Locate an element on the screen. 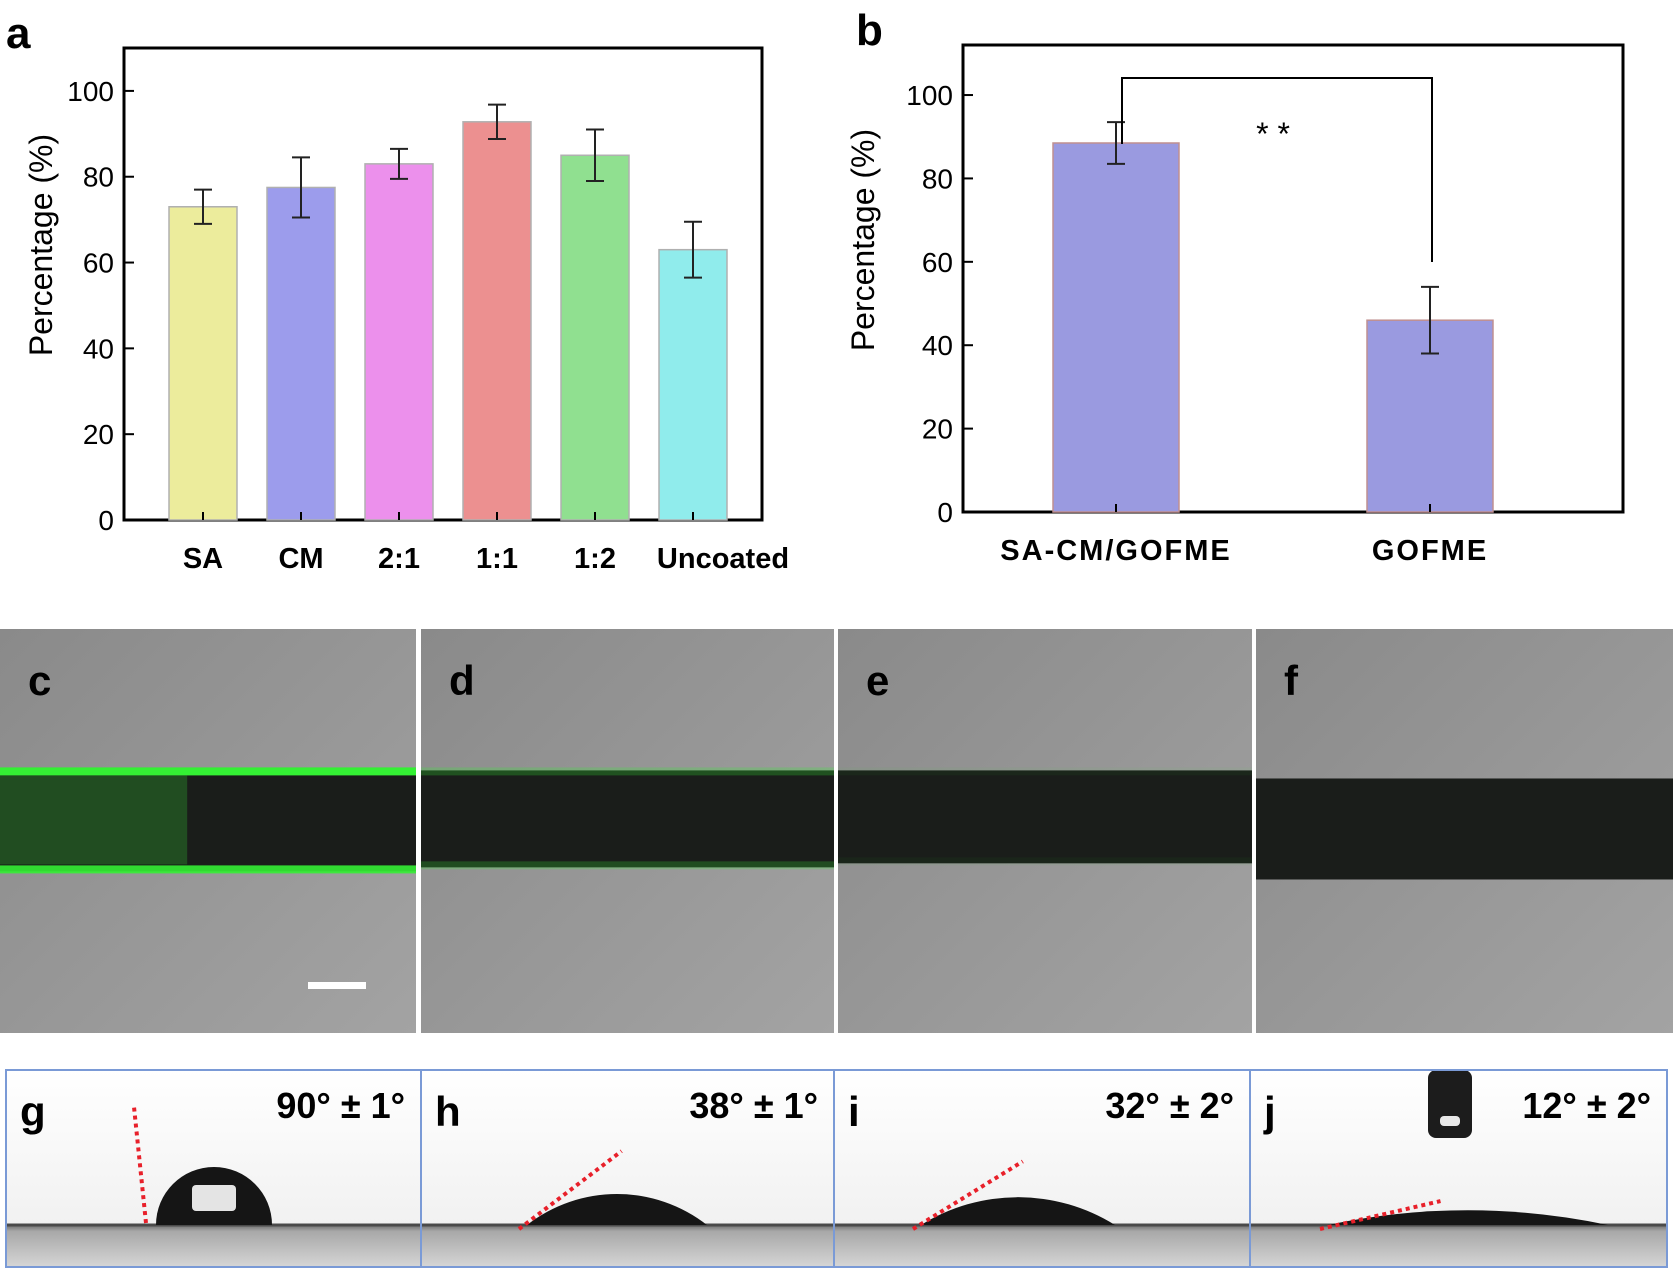 The height and width of the screenshot is (1269, 1673). fluorescence-image-f: f is located at coordinates (1464, 831).